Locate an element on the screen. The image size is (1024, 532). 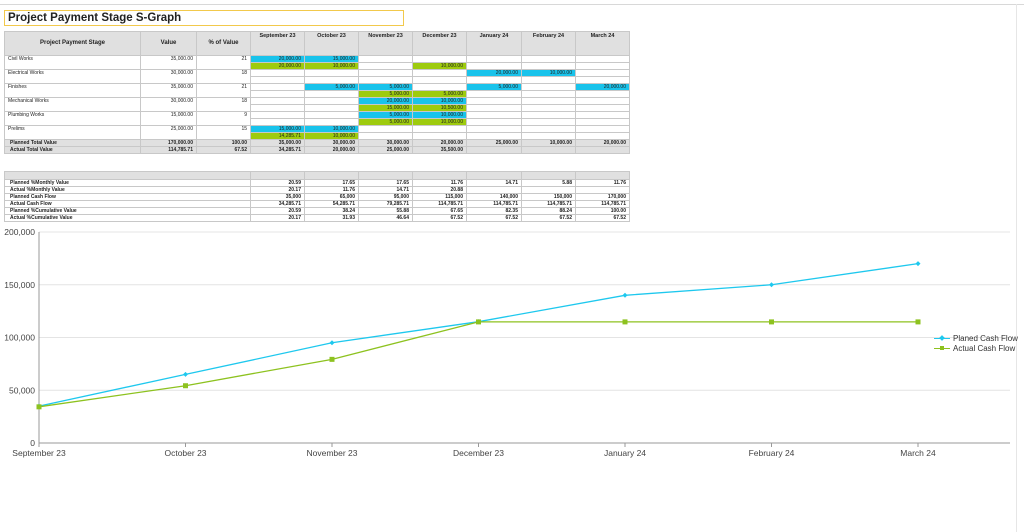
y-tick-label: 150,000 is located at coordinates (19, 285).